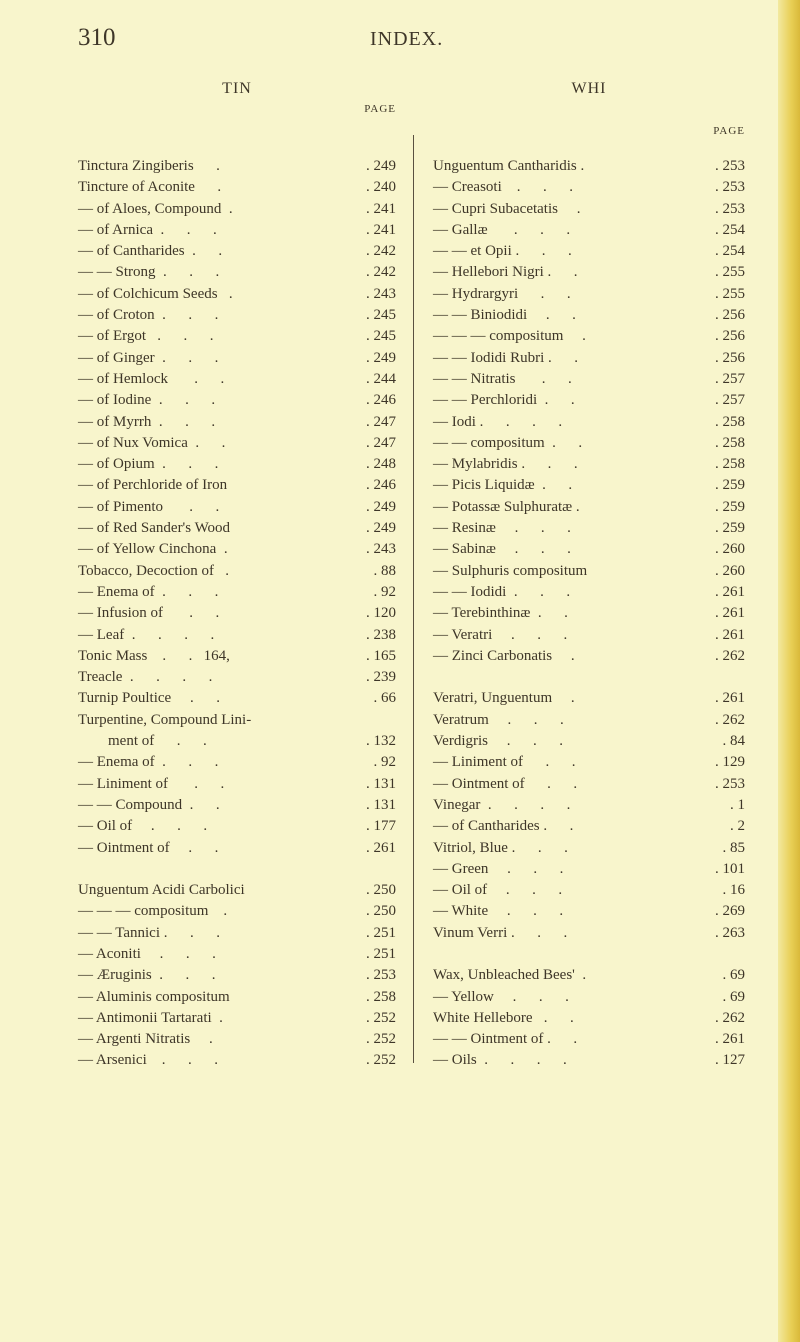 The width and height of the screenshot is (800, 1342). What do you see at coordinates (149, 506) in the screenshot?
I see `entry-text: — of Pimento . .` at bounding box center [149, 506].